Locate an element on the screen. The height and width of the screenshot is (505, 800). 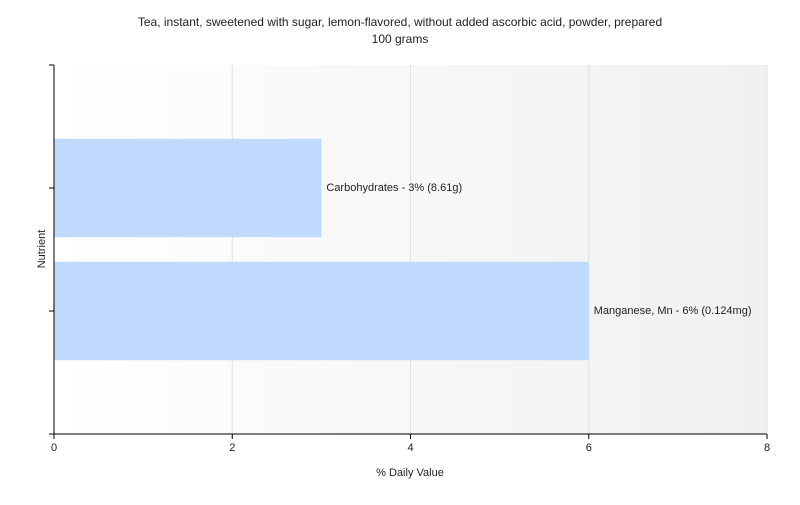
data-label: Carbohydrates - 3% (8.61g) is located at coordinates (394, 188).